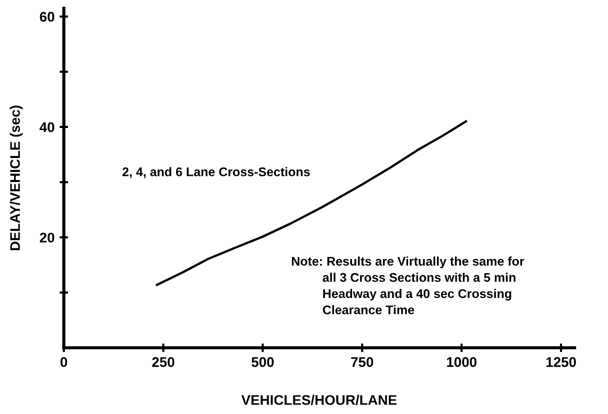 Image resolution: width=608 pixels, height=414 pixels. What do you see at coordinates (47, 17) in the screenshot?
I see `y-tick-label: 60` at bounding box center [47, 17].